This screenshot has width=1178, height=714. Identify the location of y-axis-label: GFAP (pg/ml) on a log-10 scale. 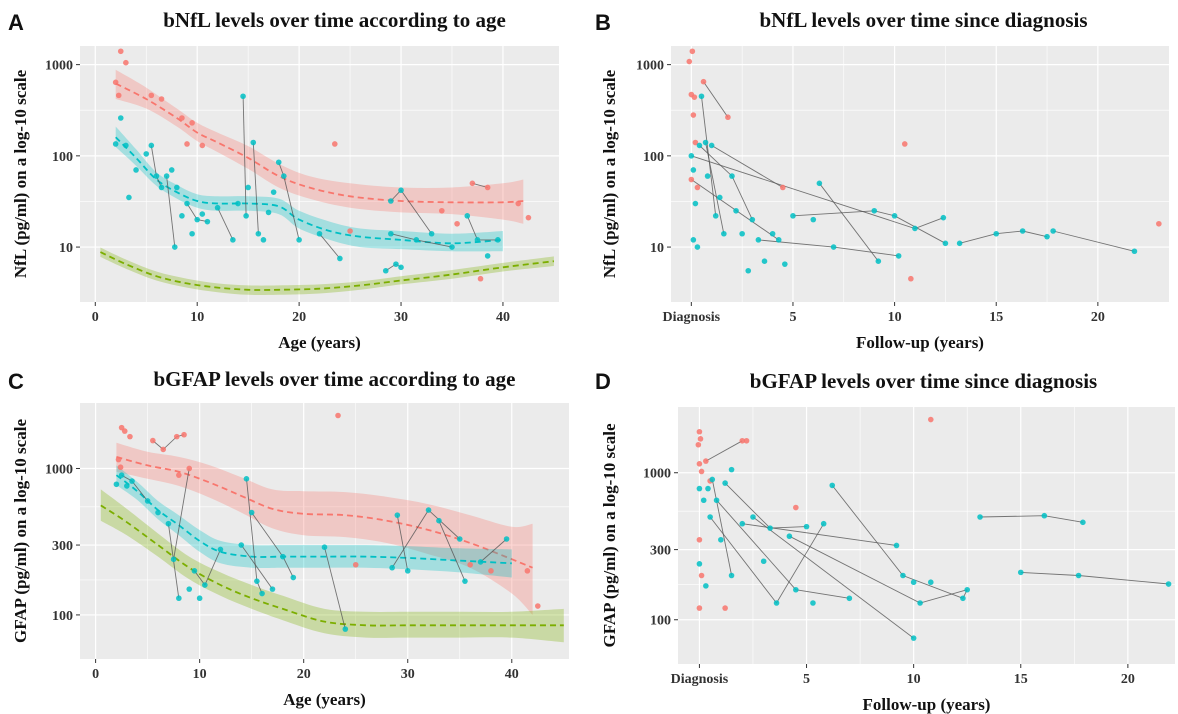
(20, 531).